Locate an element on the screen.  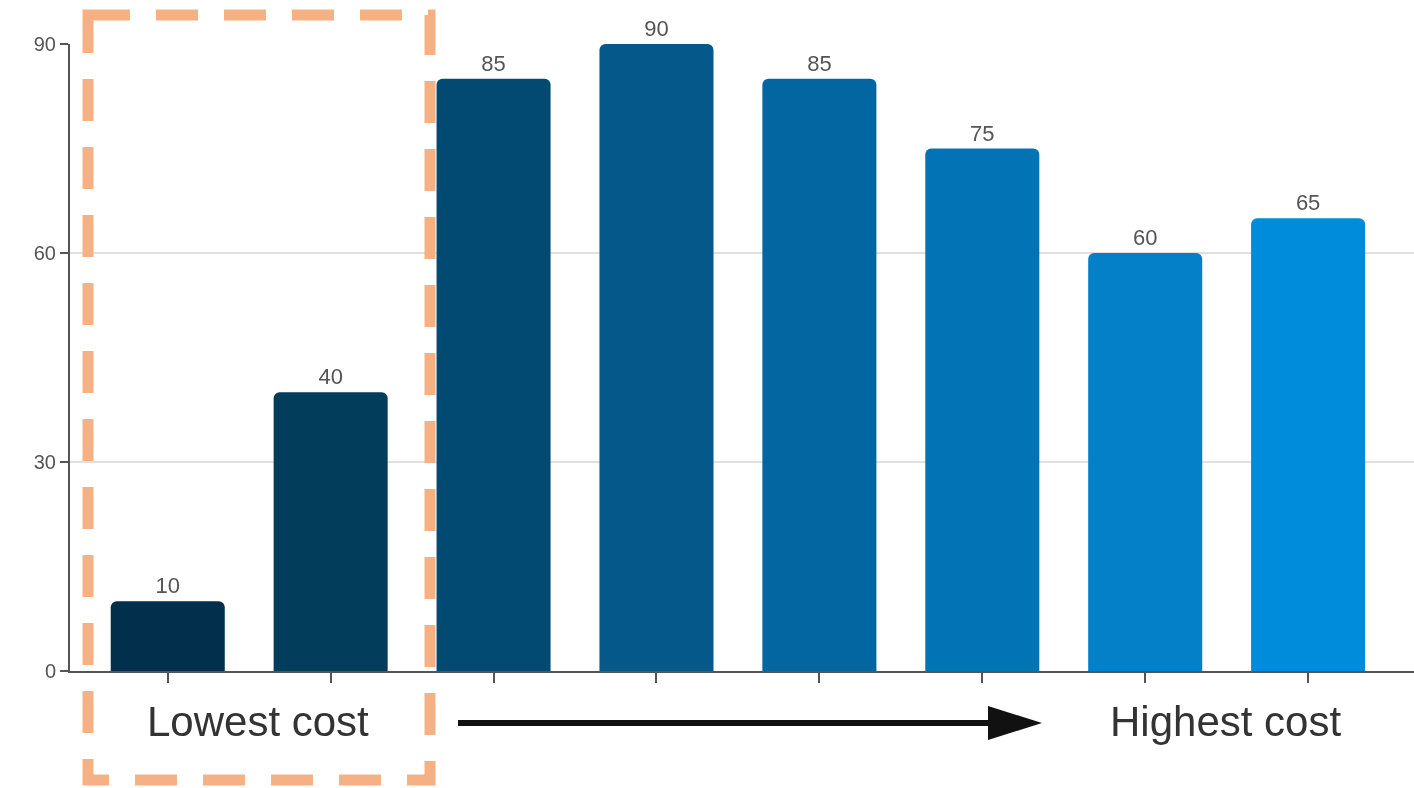
data-label: 75 is located at coordinates (982, 133).